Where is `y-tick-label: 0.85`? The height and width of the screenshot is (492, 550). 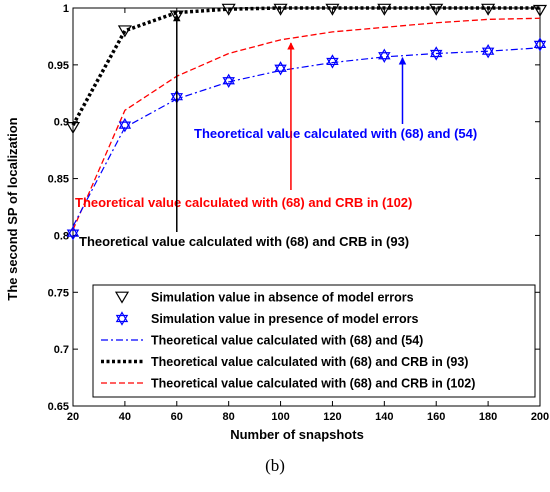
y-tick-label: 0.85 is located at coordinates (58, 180).